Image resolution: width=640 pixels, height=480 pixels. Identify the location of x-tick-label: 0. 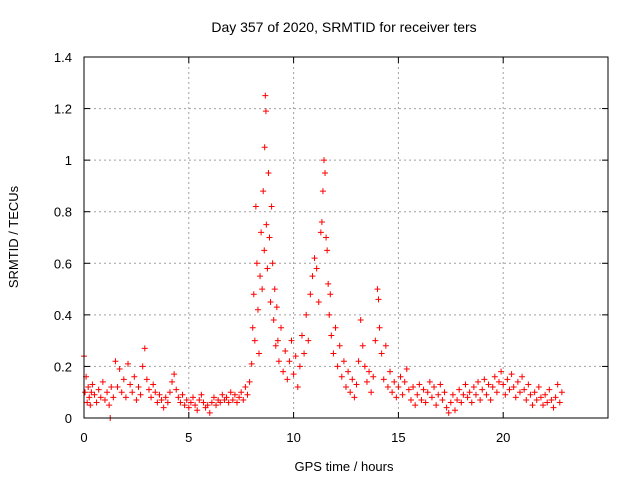
(83, 437).